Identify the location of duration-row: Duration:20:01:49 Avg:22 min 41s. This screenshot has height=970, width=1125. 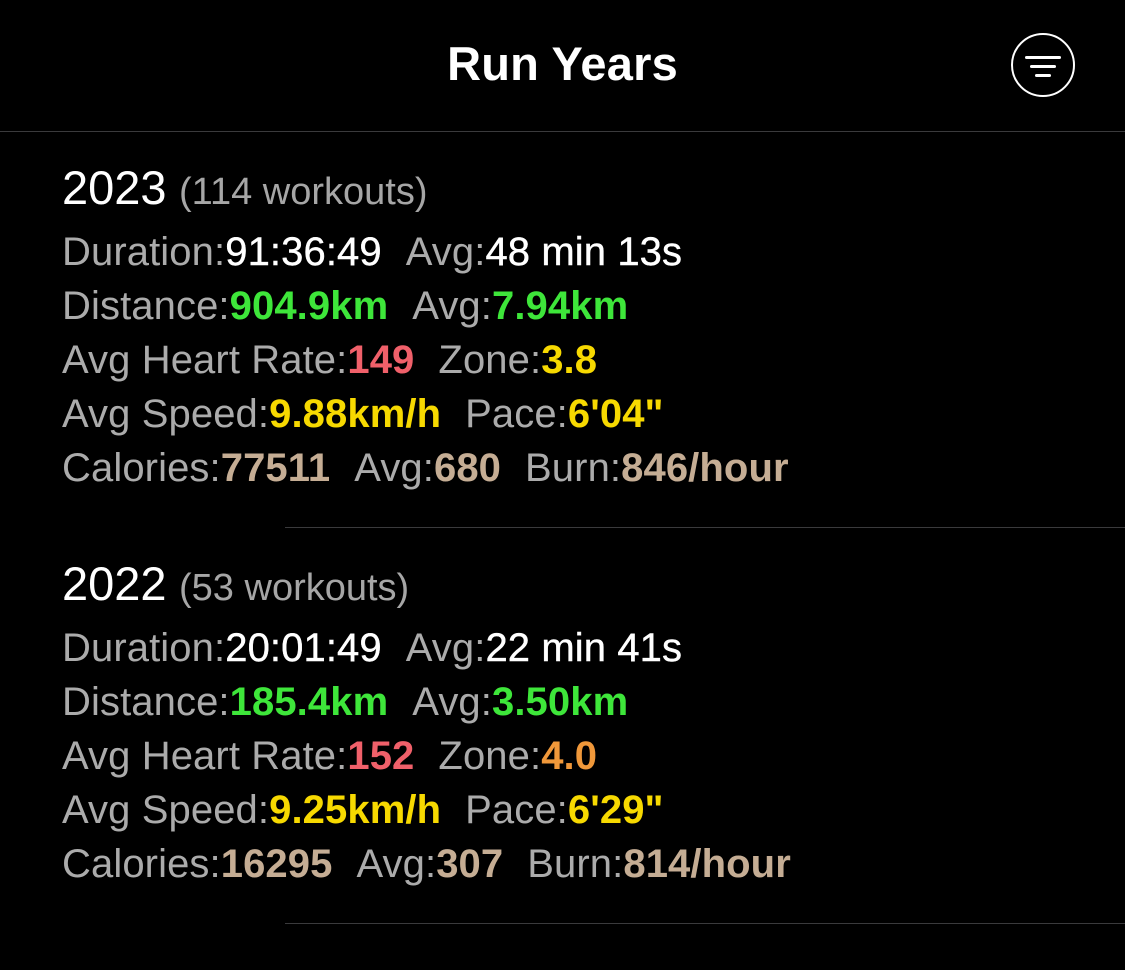
(372, 648).